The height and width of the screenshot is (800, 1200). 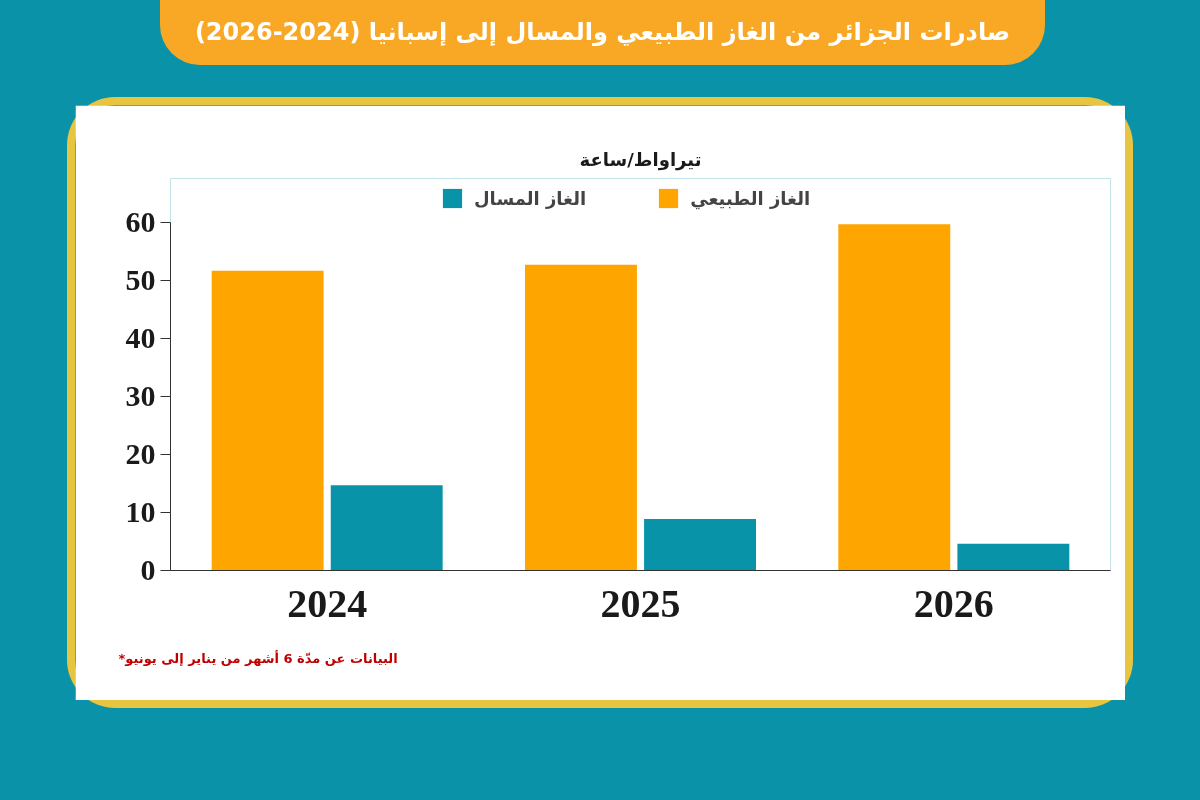 I want to click on x-tick-label: 2025, so click(x=640, y=603).